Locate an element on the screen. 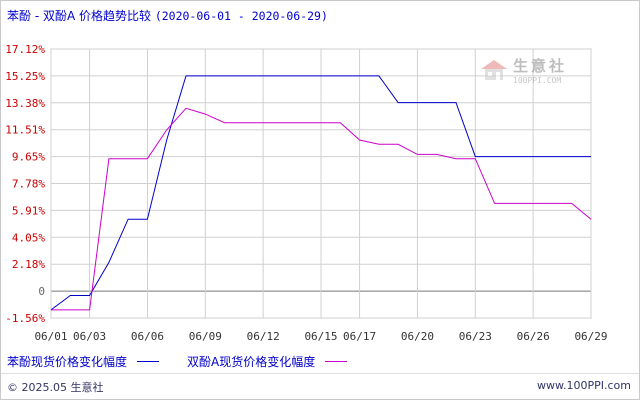 This screenshot has height=401, width=640. watermark-url: 100PPI.COM is located at coordinates (537, 80).